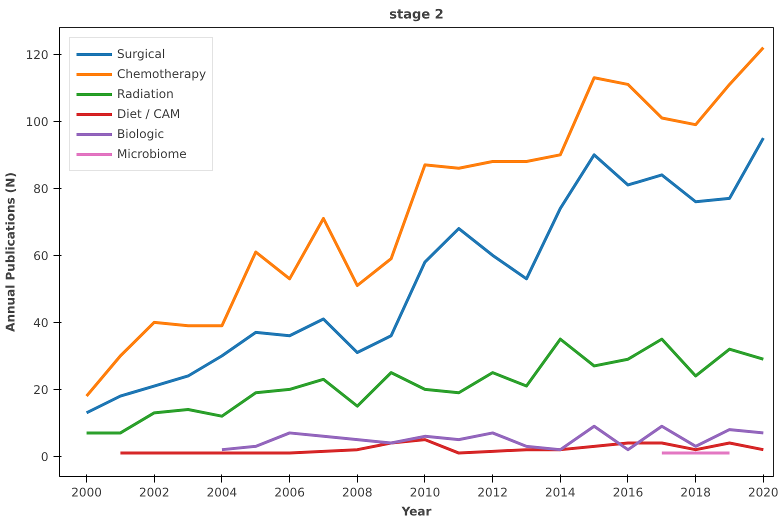 The width and height of the screenshot is (778, 521). What do you see at coordinates (41, 255) in the screenshot?
I see `y-tick-label: 60` at bounding box center [41, 255].